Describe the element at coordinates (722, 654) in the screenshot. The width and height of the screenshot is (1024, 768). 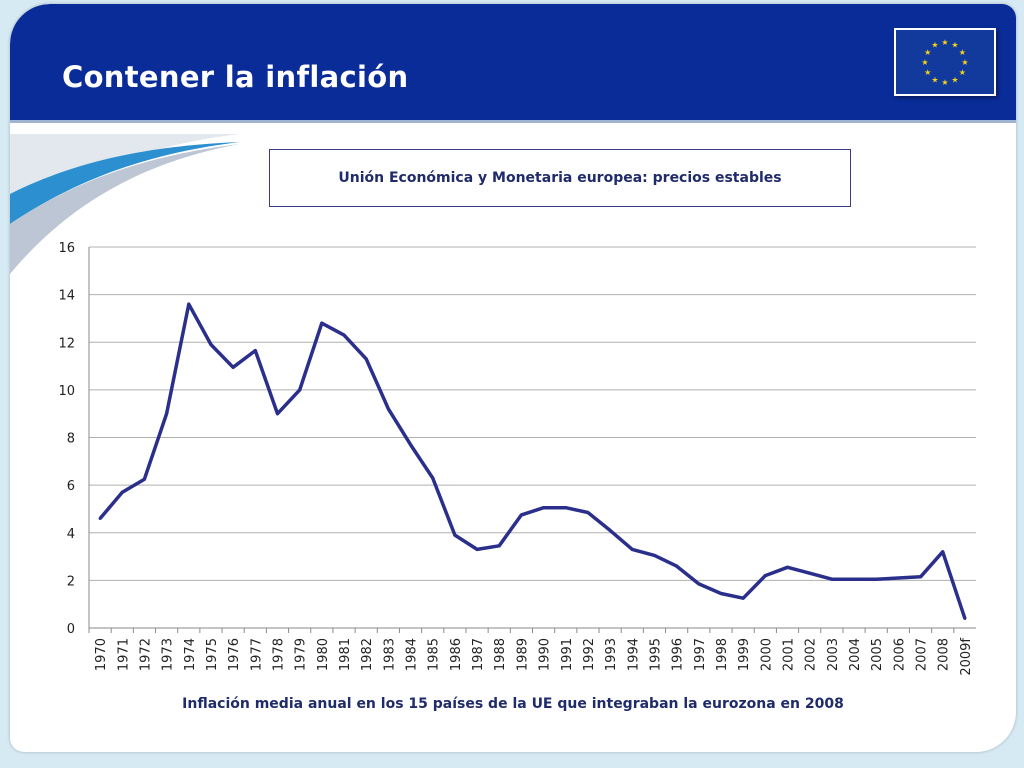
I see `x-tick-label: 1998` at that location.